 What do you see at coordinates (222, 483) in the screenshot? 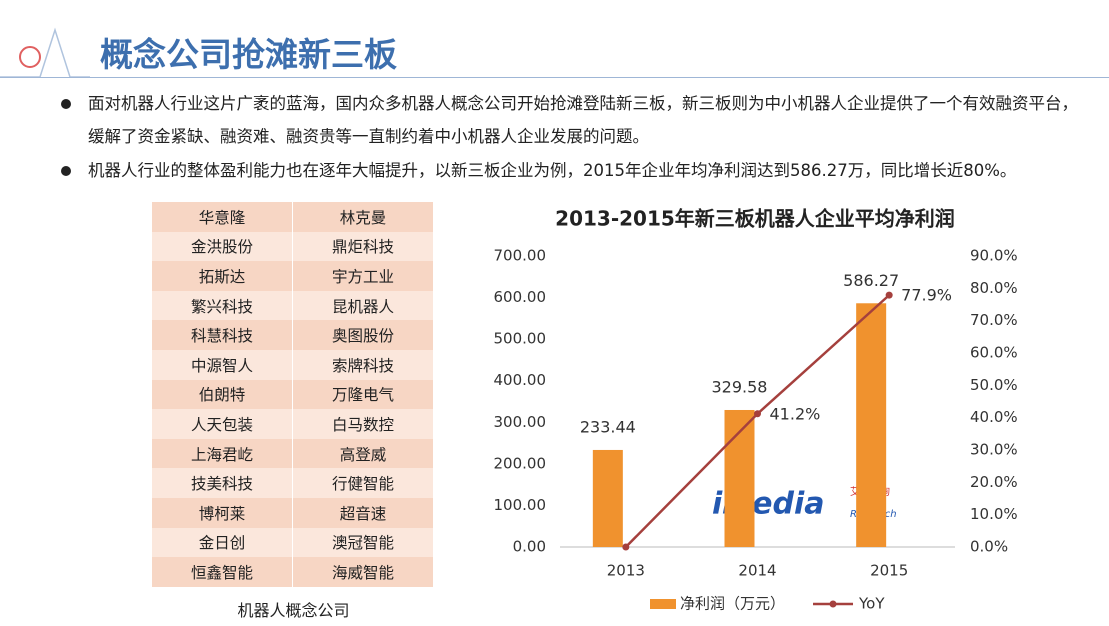
I see `table-cell: 技美科技` at bounding box center [222, 483].